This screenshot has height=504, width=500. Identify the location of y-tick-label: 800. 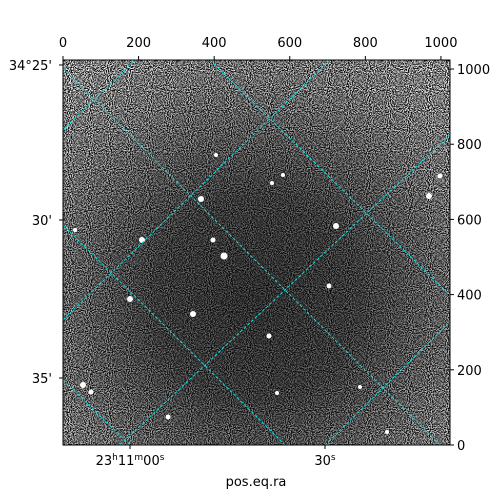
(469, 145).